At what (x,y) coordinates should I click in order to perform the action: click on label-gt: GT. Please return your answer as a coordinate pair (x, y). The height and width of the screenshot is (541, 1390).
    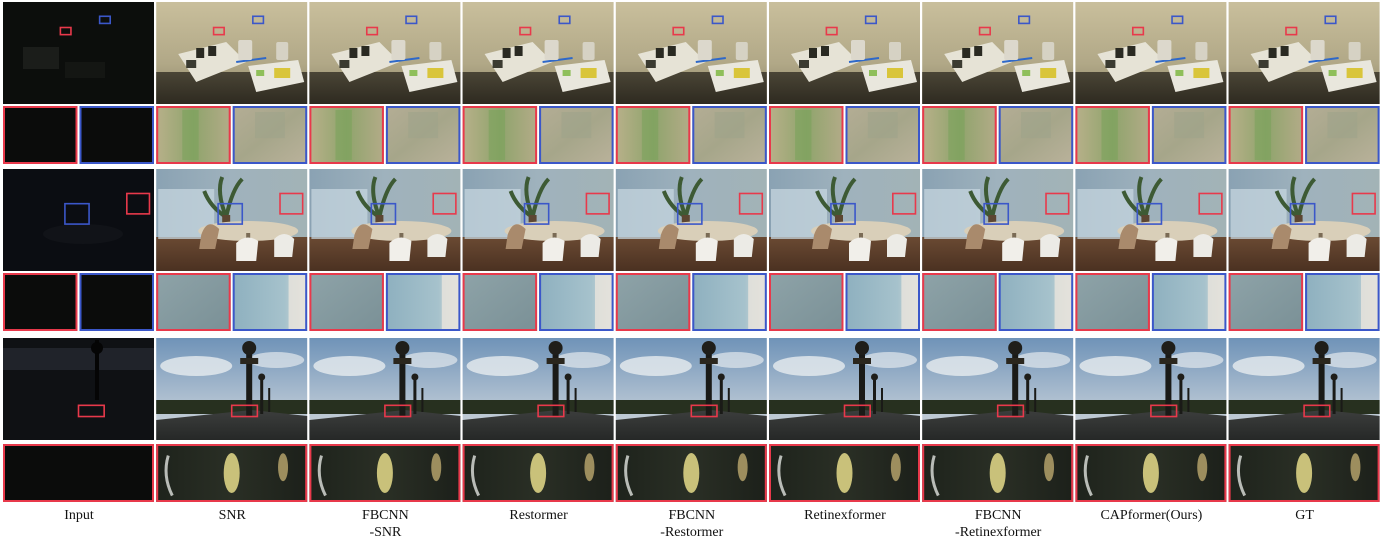
    Looking at the image, I should click on (1304, 515).